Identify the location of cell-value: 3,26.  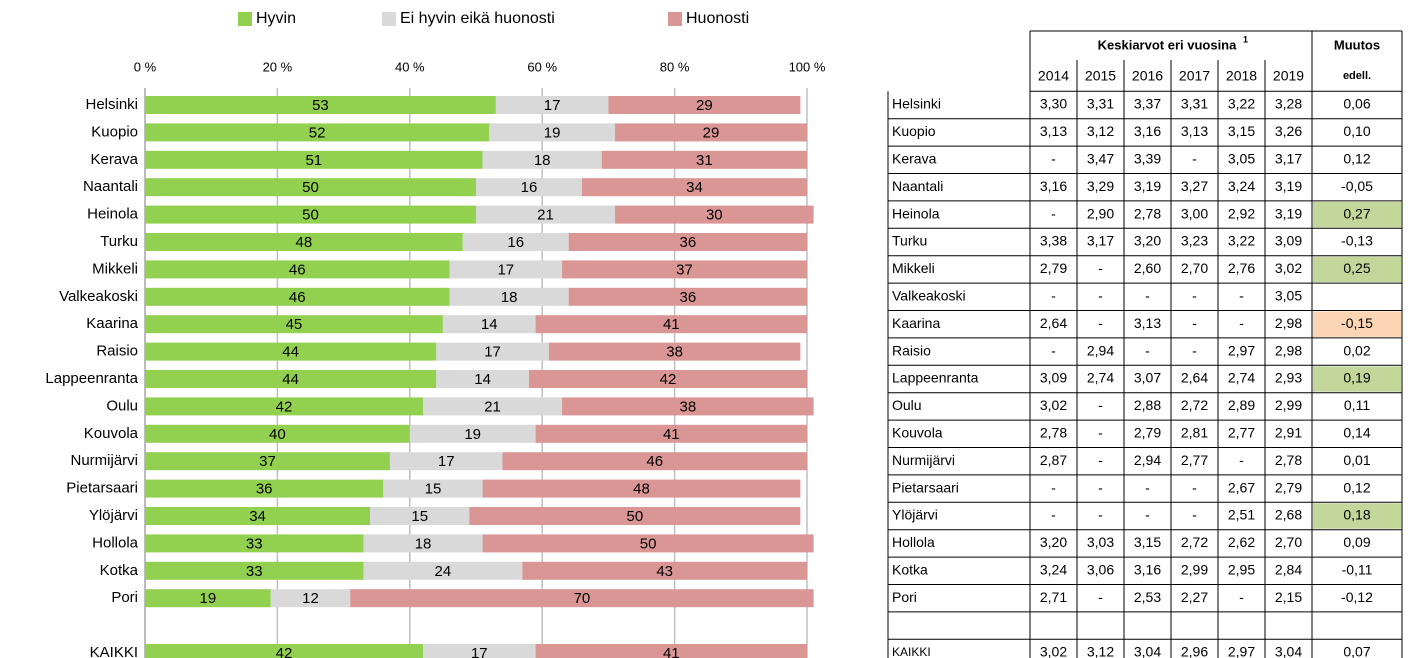
(1288, 131).